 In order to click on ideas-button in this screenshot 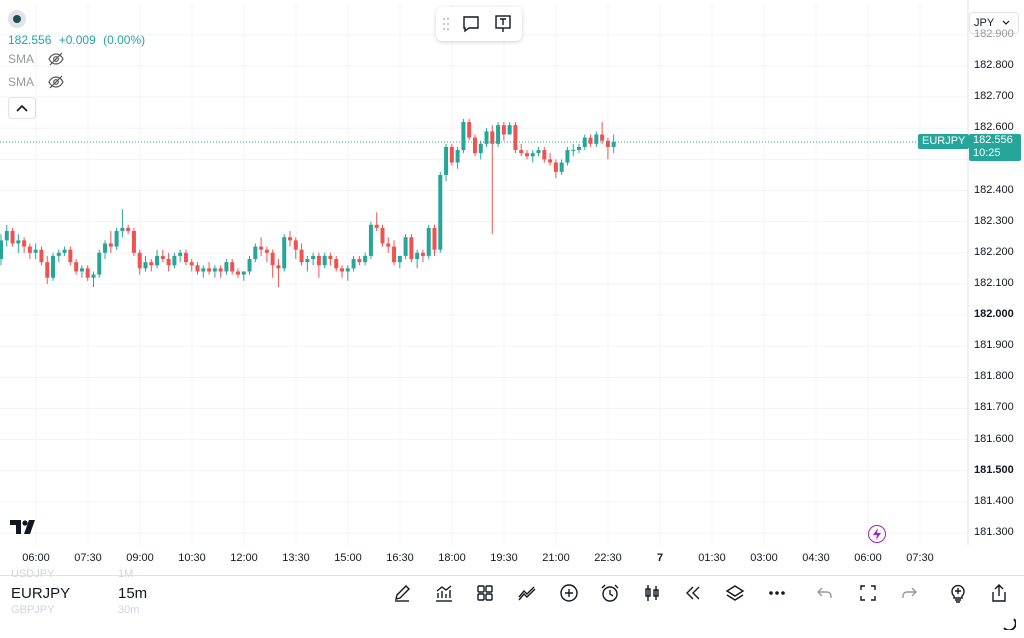, I will do `click(958, 593)`.